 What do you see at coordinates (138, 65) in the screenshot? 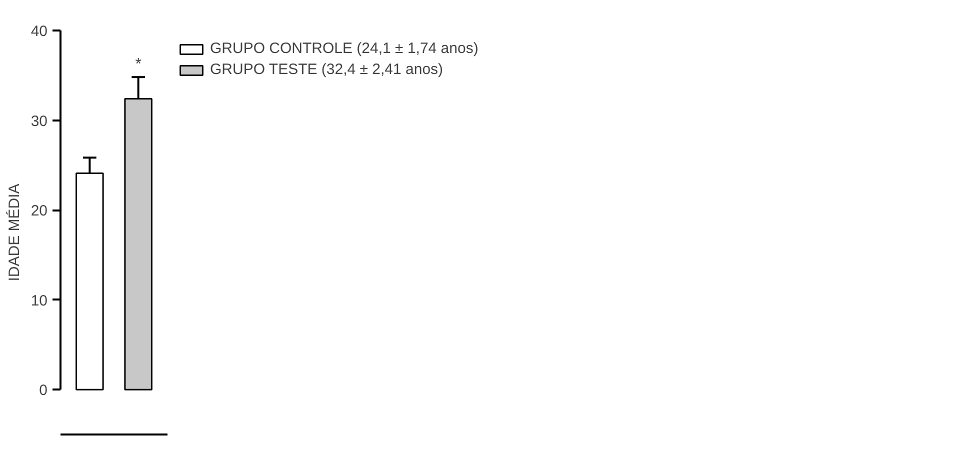
I see `annotation: *` at bounding box center [138, 65].